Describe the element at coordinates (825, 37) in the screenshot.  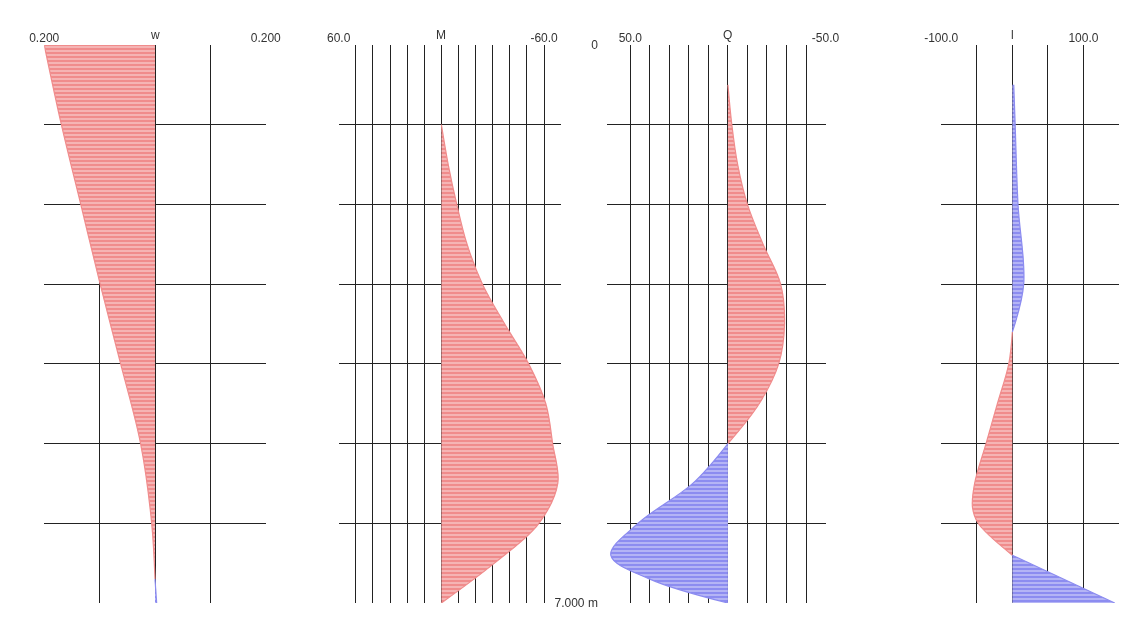
I see `x-tick-label: -50.0` at that location.